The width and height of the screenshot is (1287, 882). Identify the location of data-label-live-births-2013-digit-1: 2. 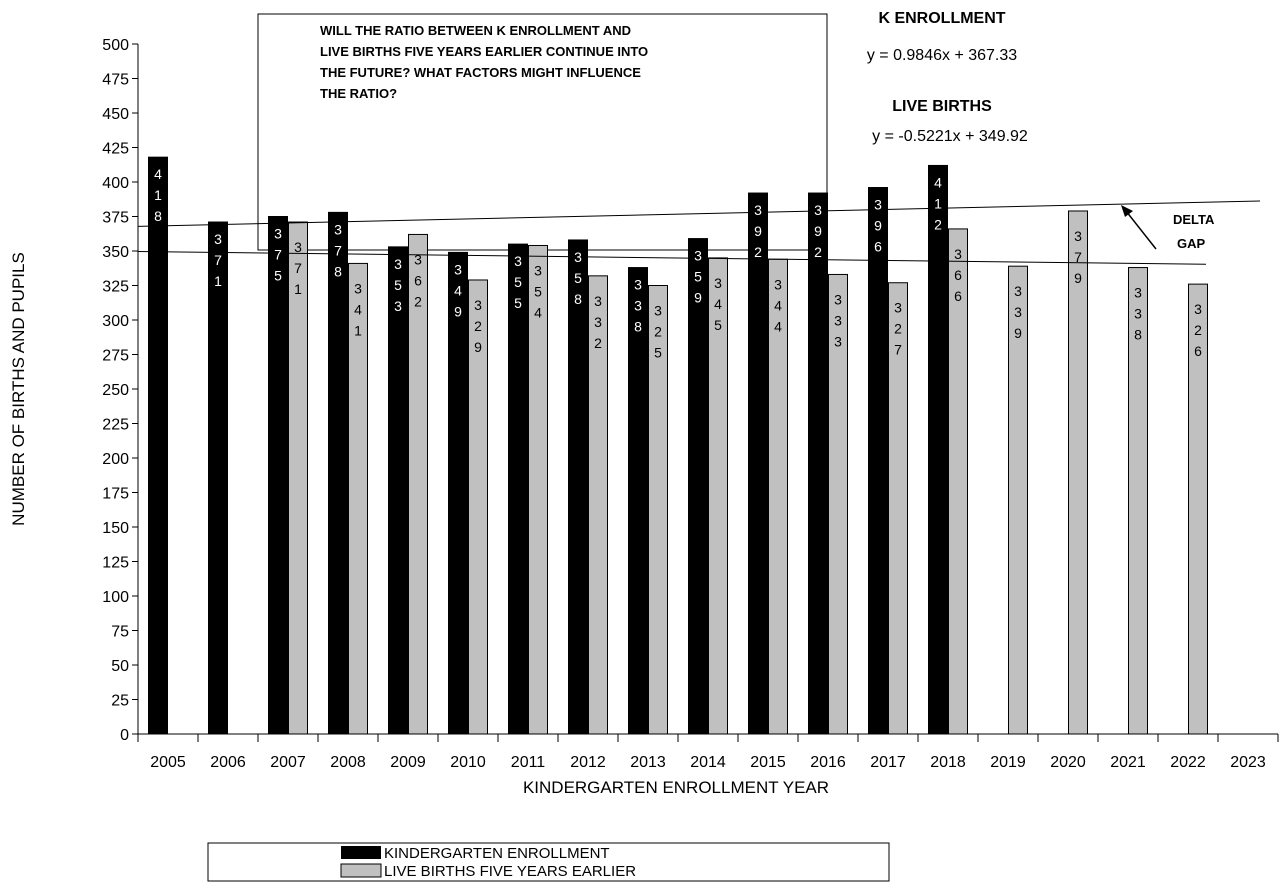
(658, 332).